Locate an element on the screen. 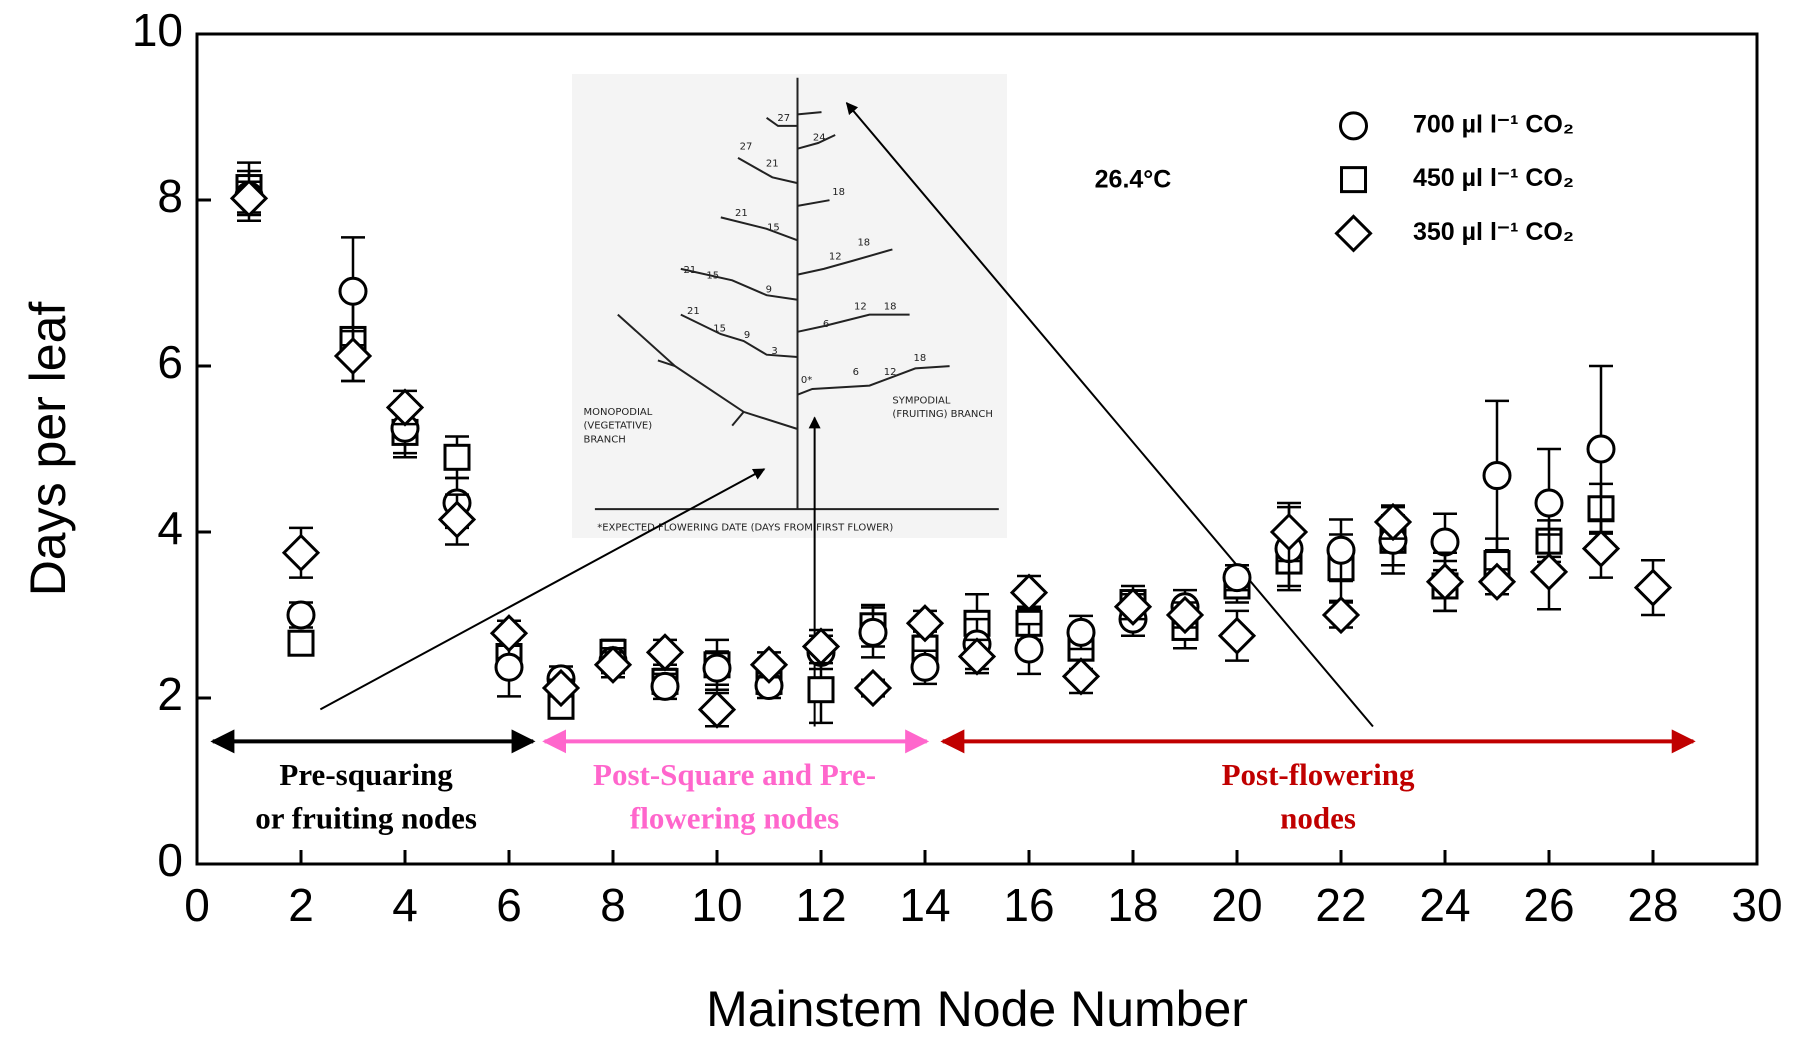  inset-label: MONOPODIAL is located at coordinates (618, 412).